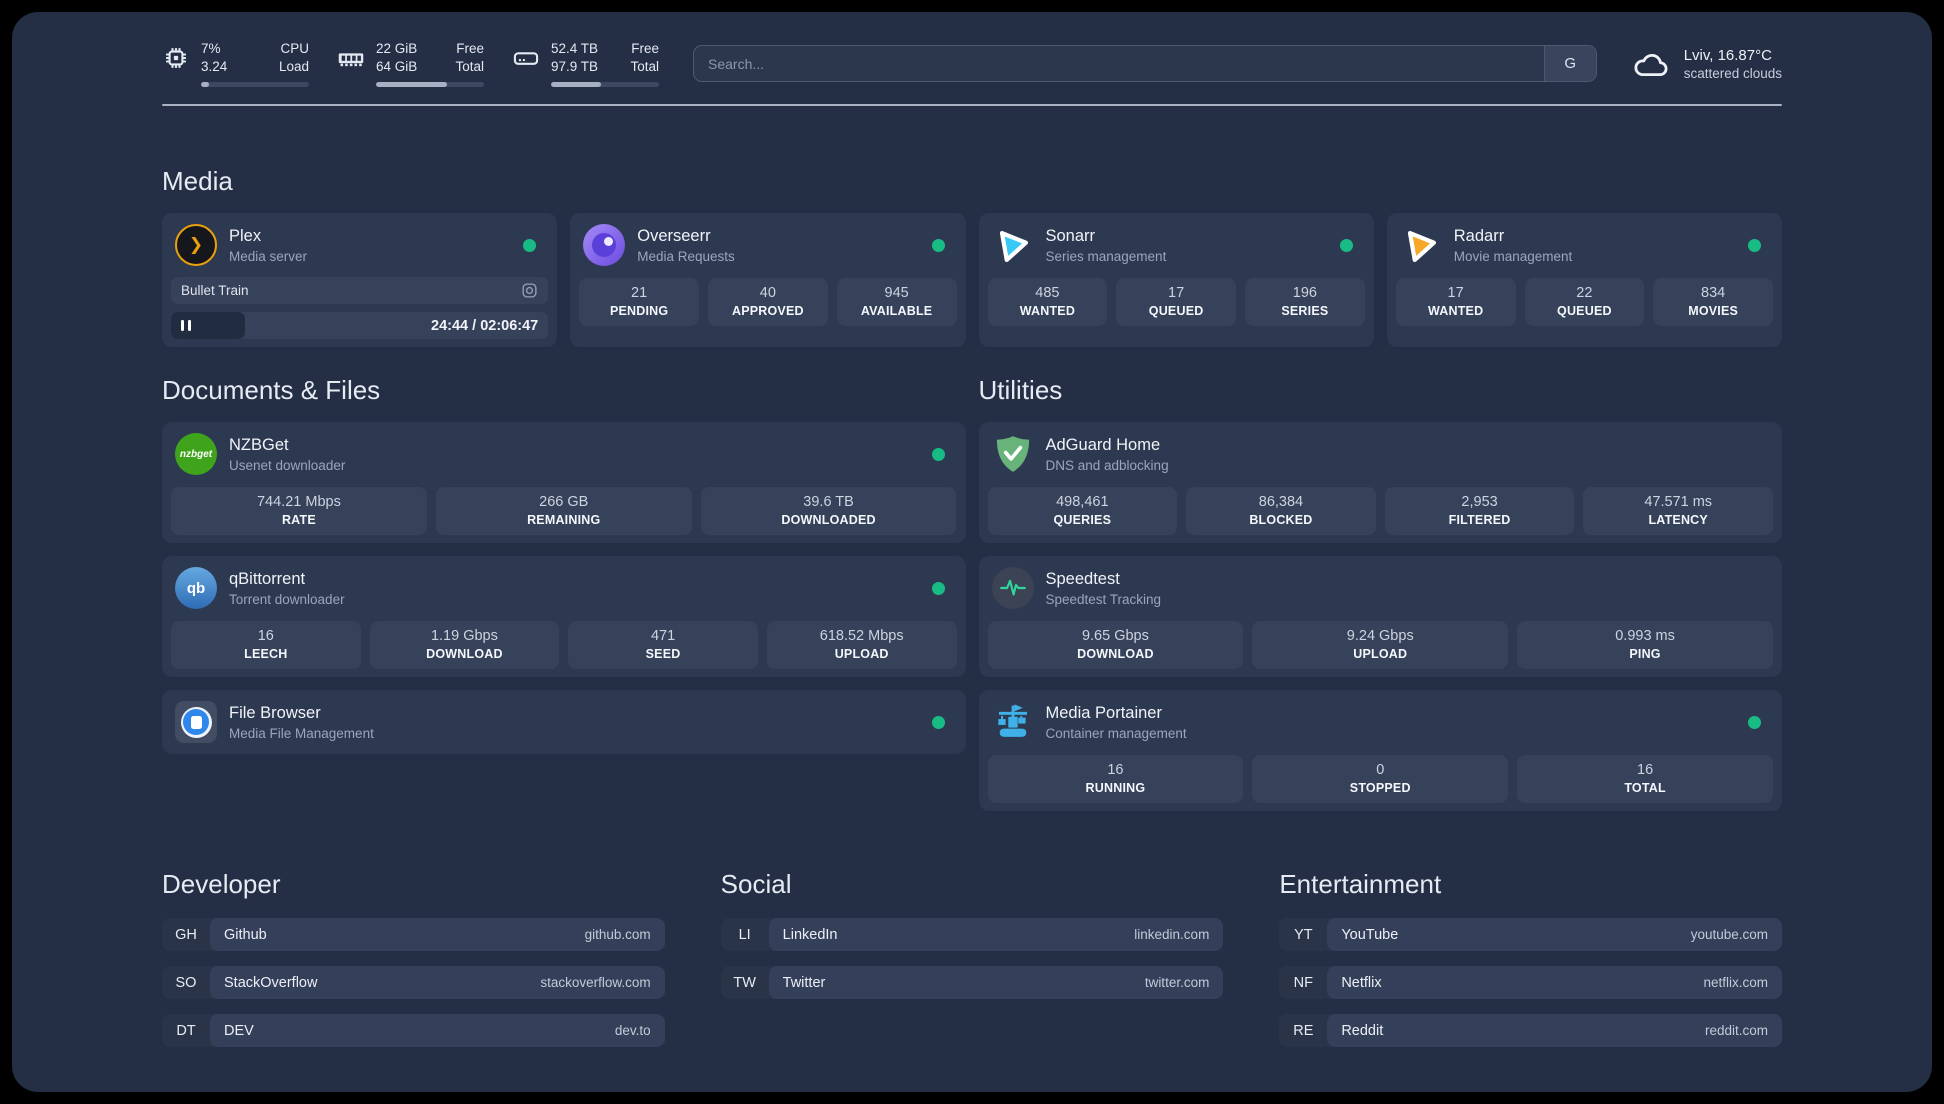 The height and width of the screenshot is (1104, 1944). What do you see at coordinates (196, 454) in the screenshot?
I see `nzbget-icon-text: nzbget` at bounding box center [196, 454].